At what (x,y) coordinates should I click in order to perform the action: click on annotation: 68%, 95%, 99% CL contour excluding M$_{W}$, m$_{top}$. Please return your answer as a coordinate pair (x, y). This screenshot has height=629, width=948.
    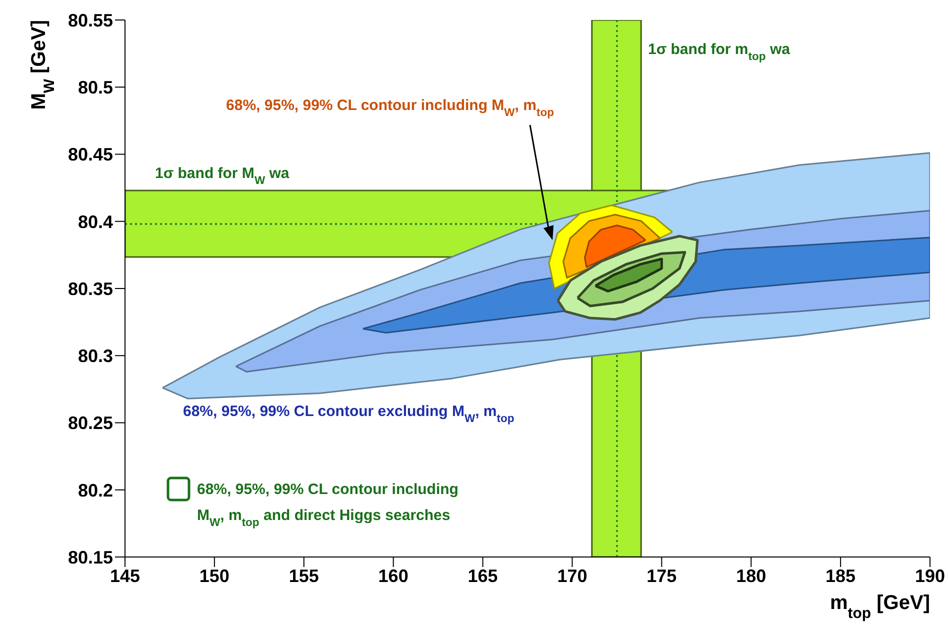
    Looking at the image, I should click on (348, 414).